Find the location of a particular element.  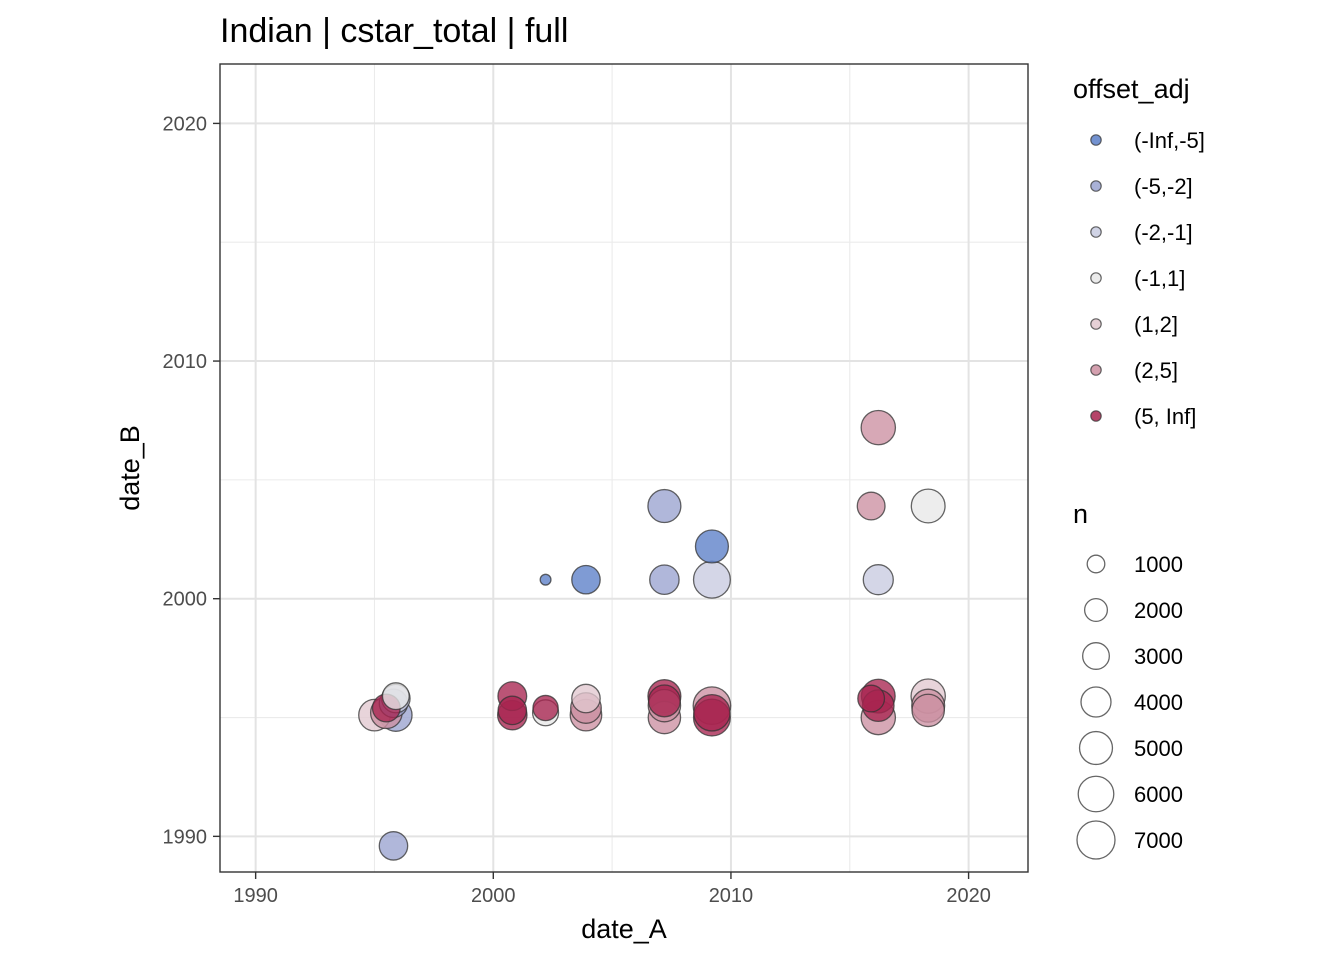

size-legend-label: 1000 is located at coordinates (1158, 564).